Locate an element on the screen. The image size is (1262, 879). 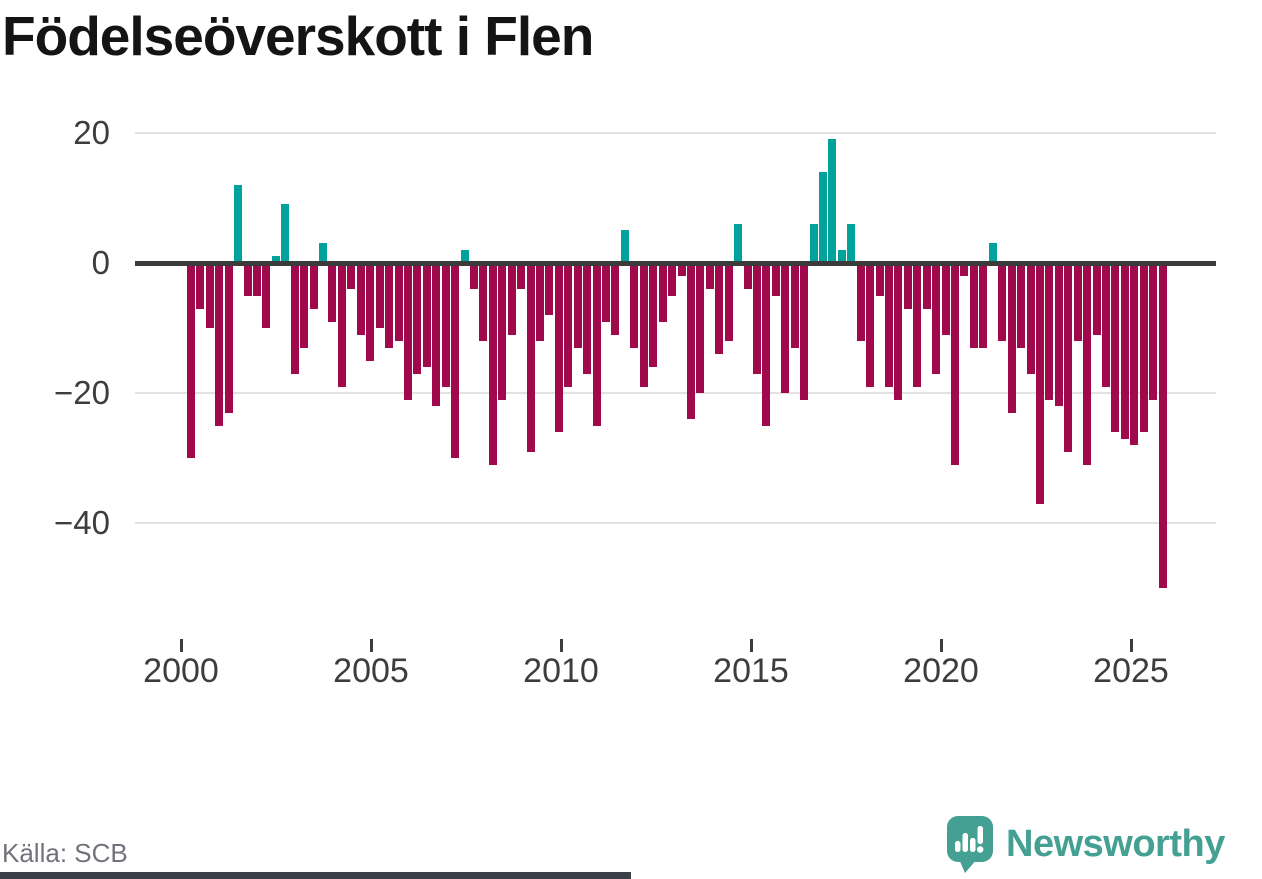
bottom-strip is located at coordinates (315, 875).